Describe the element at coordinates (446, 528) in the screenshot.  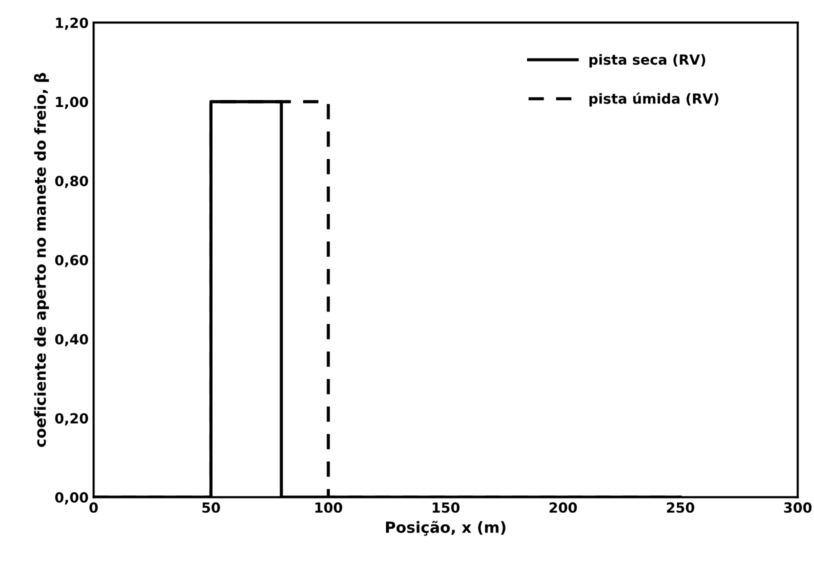
I see `x-axis-title: Posição, x (m)` at that location.